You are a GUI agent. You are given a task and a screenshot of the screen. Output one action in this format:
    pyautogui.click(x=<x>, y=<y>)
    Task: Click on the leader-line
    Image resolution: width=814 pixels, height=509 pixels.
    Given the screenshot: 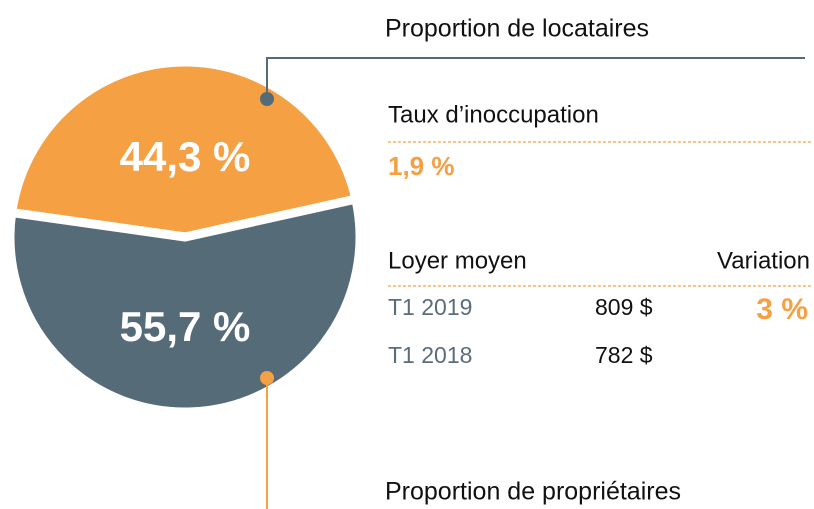 What is the action you would take?
    pyautogui.click(x=535, y=78)
    